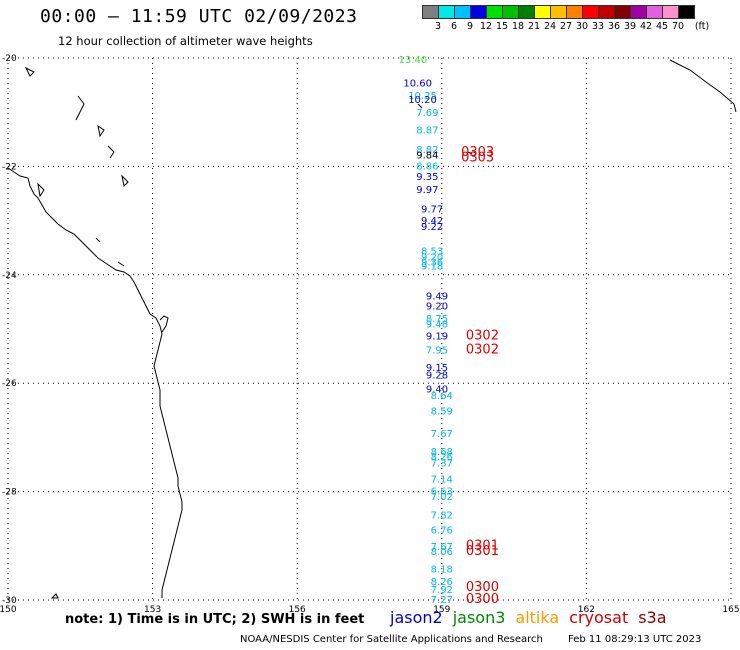 Image resolution: width=740 pixels, height=650 pixels. Describe the element at coordinates (703, 86) in the screenshot. I see `coastline-new-caledonia` at that location.